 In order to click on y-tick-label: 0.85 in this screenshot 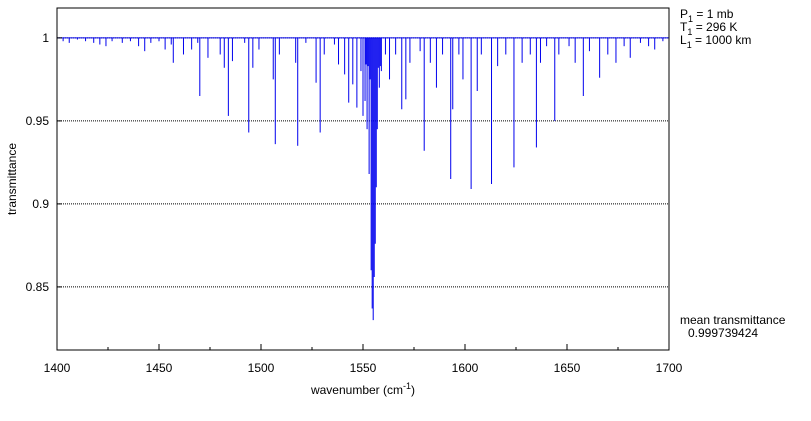, I will do `click(38, 287)`.